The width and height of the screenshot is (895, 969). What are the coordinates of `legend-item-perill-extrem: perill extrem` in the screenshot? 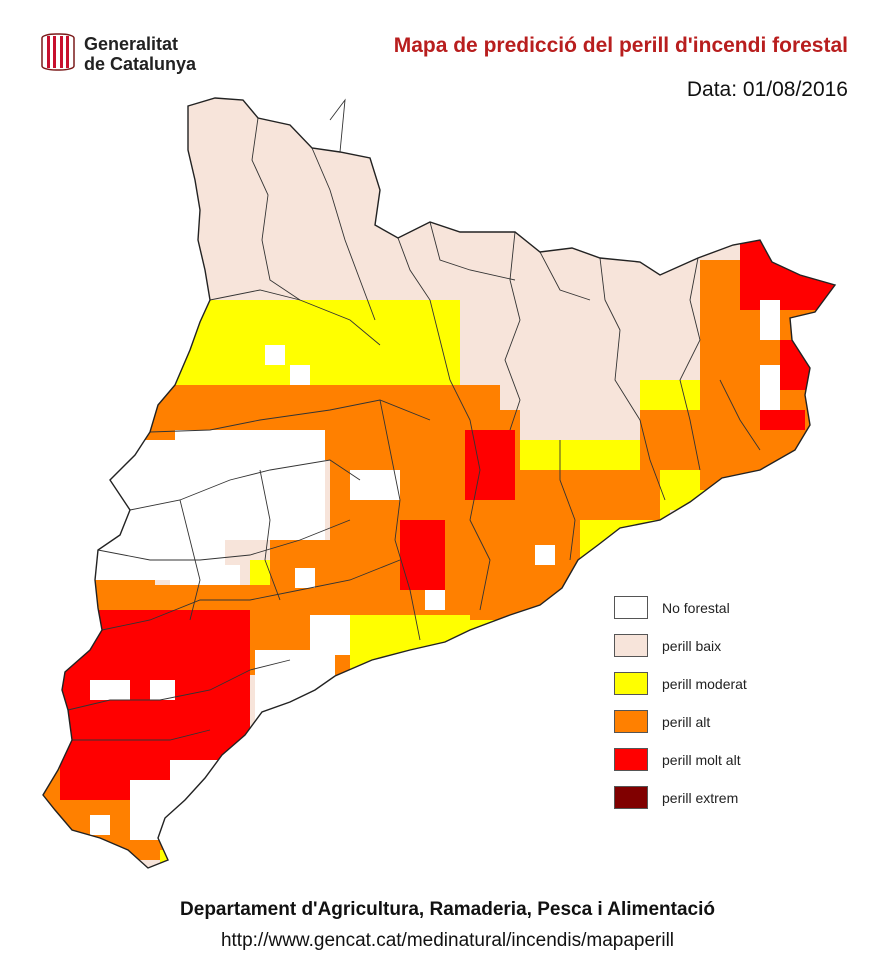 It's located at (680, 797).